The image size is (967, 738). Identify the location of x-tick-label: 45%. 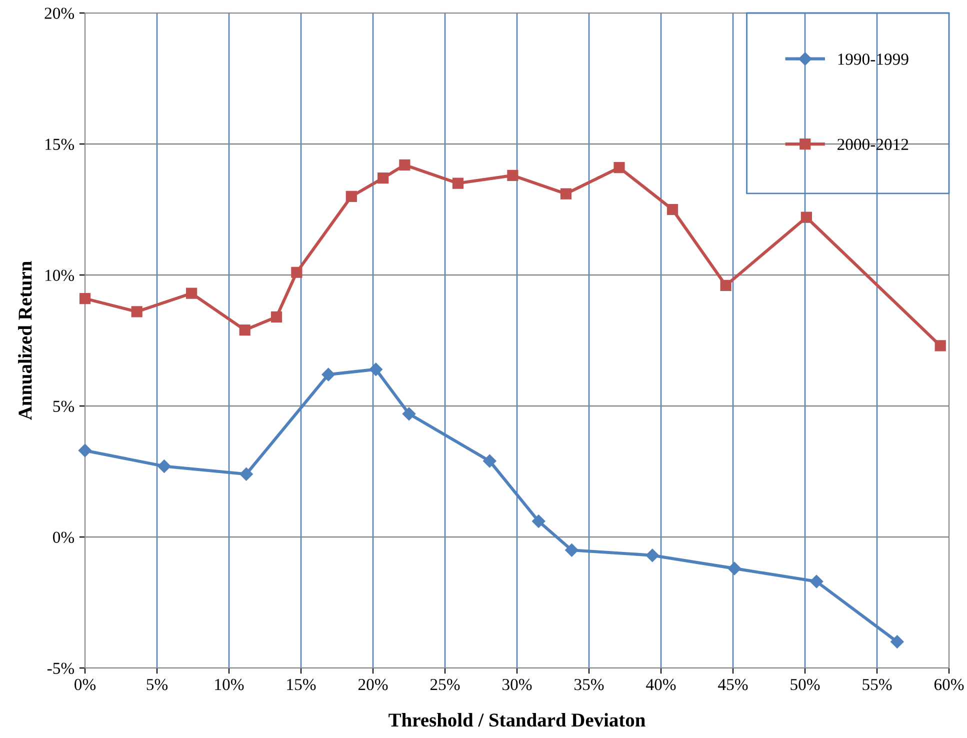
(733, 684).